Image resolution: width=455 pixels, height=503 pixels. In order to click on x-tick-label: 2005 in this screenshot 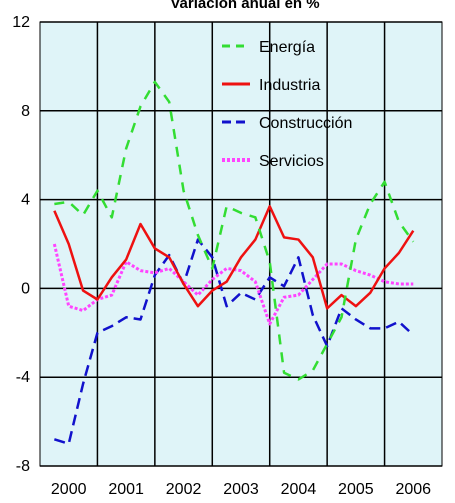, I will do `click(356, 489)`.